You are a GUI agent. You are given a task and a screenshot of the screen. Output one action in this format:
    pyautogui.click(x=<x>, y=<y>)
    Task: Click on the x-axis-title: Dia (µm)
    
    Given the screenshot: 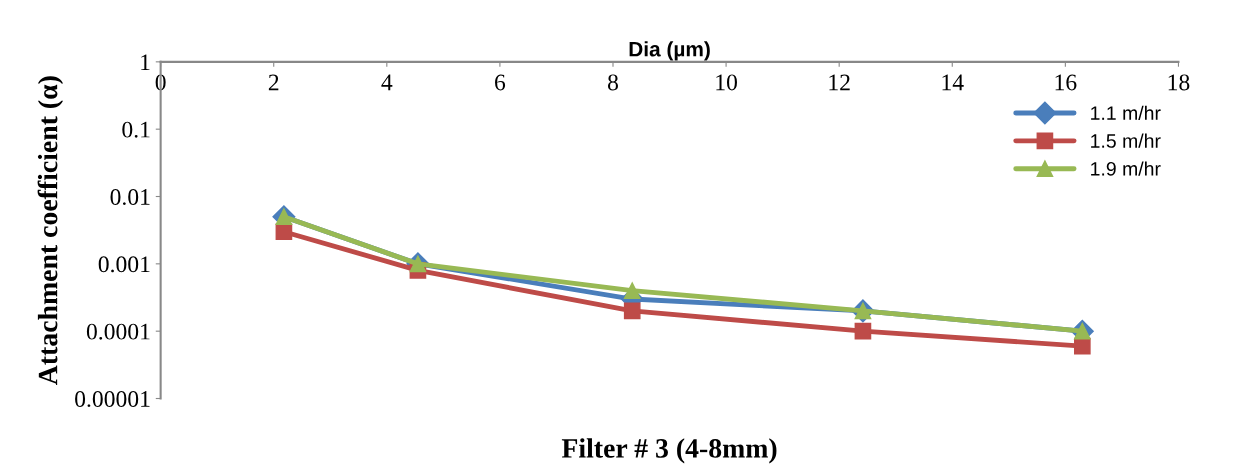 What is the action you would take?
    pyautogui.click(x=669, y=51)
    